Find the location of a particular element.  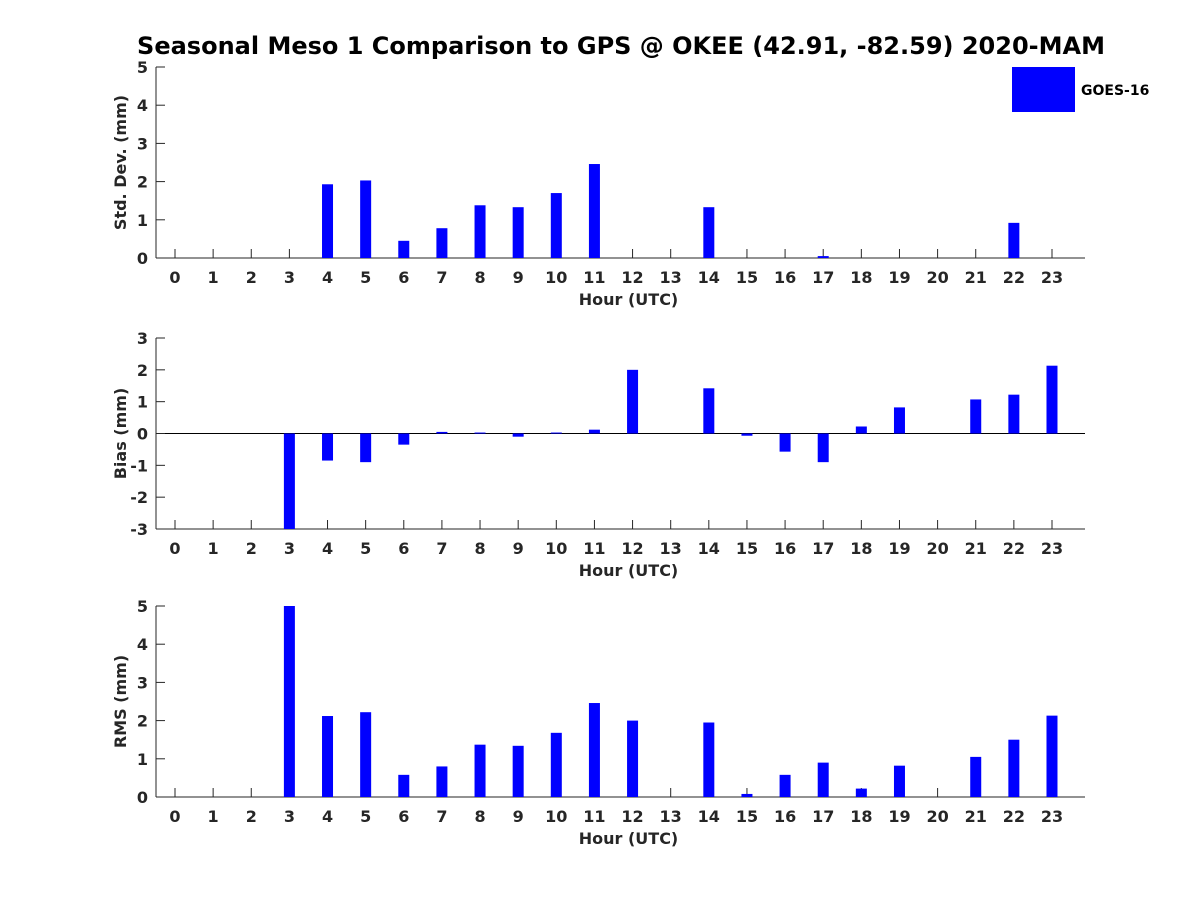

bias-x-tick-label: 3 is located at coordinates (289, 548).